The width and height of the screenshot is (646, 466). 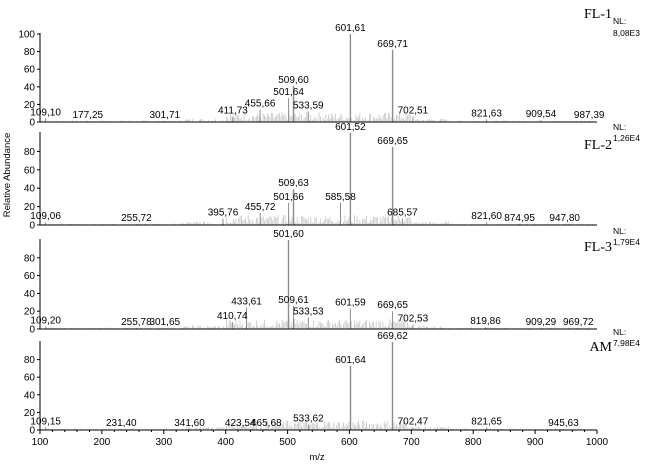 What do you see at coordinates (317, 457) in the screenshot?
I see `x-axis-label: m/z` at bounding box center [317, 457].